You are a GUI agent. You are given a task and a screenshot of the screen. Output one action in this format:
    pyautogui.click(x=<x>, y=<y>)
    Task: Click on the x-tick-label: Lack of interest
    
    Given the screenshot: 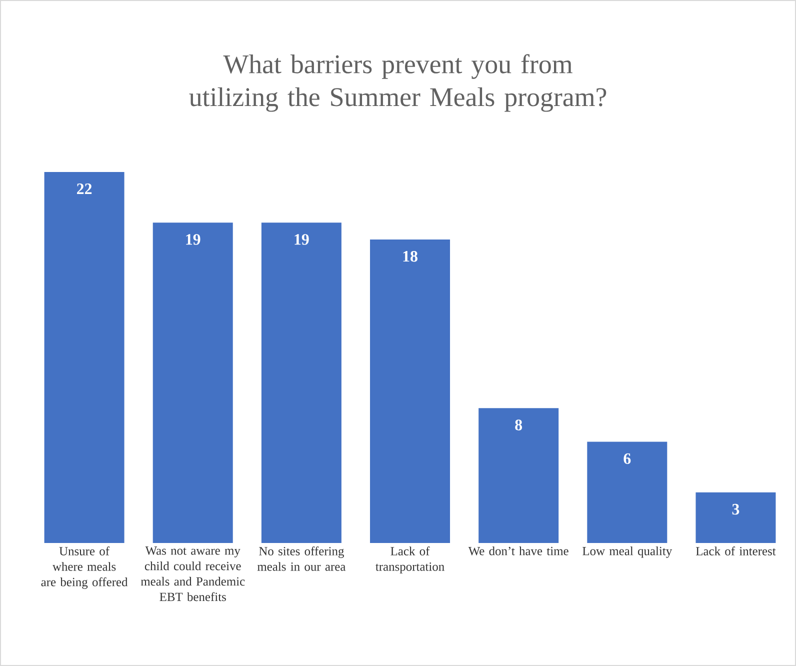 What is the action you would take?
    pyautogui.click(x=736, y=551)
    